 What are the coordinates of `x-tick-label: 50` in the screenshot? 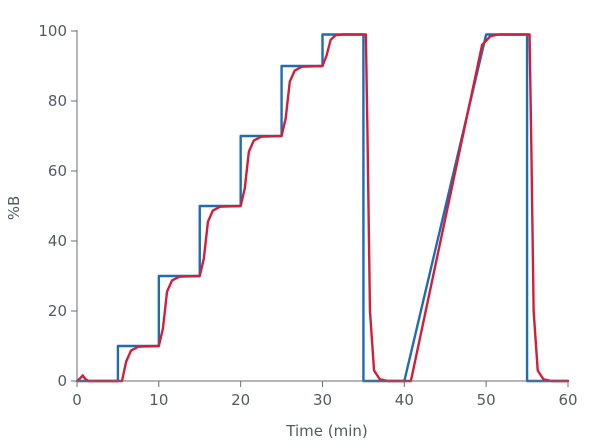 It's located at (486, 400).